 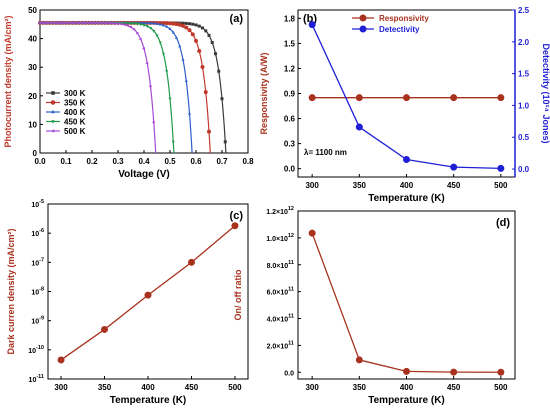 I want to click on y-axis-title-right: Detectivity (10¹⁴ Jones), so click(x=545, y=94).